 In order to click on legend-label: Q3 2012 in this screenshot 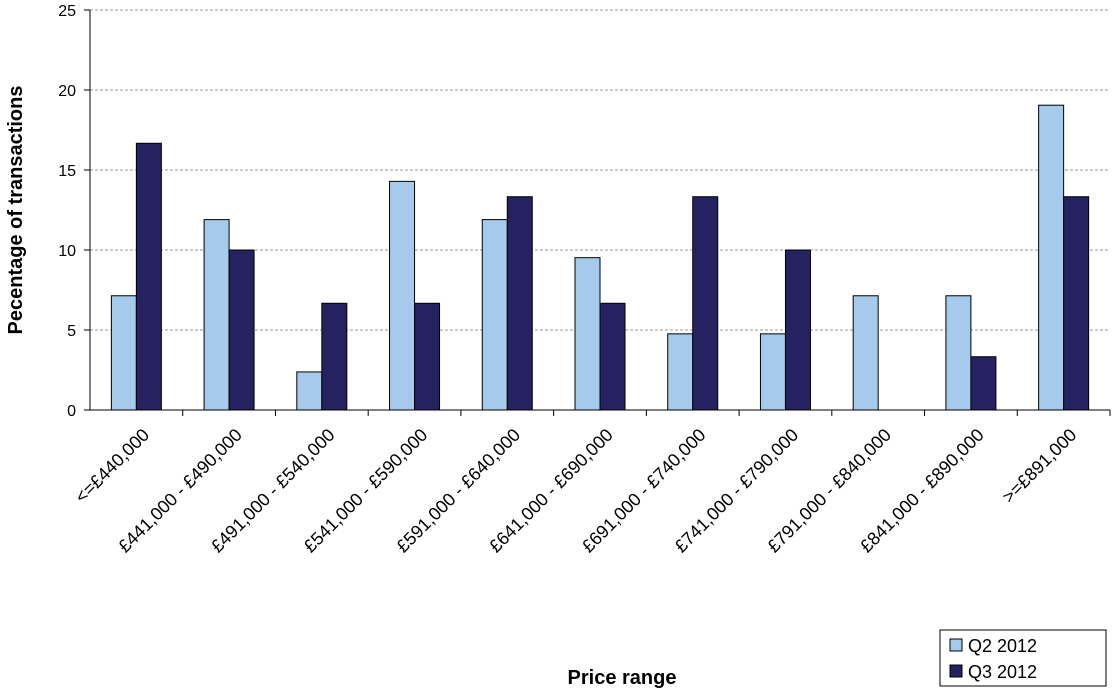, I will do `click(1002, 672)`.